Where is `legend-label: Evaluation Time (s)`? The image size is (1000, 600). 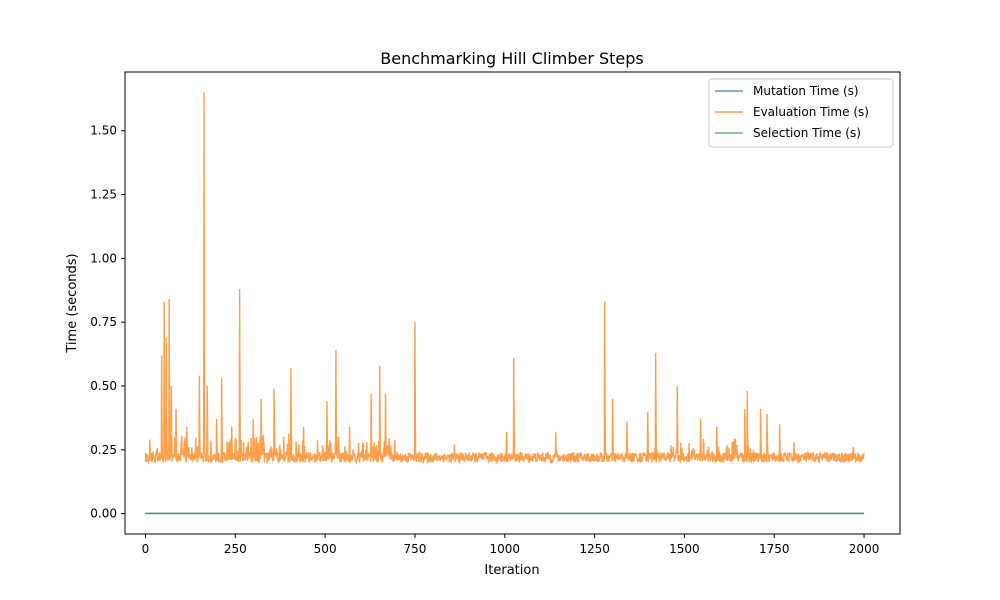
legend-label: Evaluation Time (s) is located at coordinates (811, 112).